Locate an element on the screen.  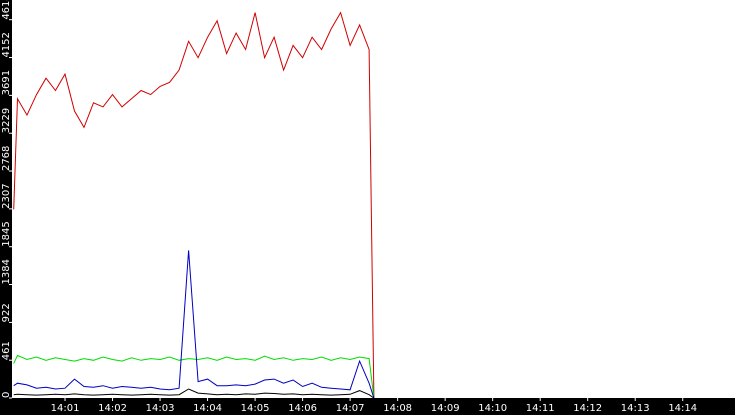
x-tick-label: 14:14 is located at coordinates (682, 408).